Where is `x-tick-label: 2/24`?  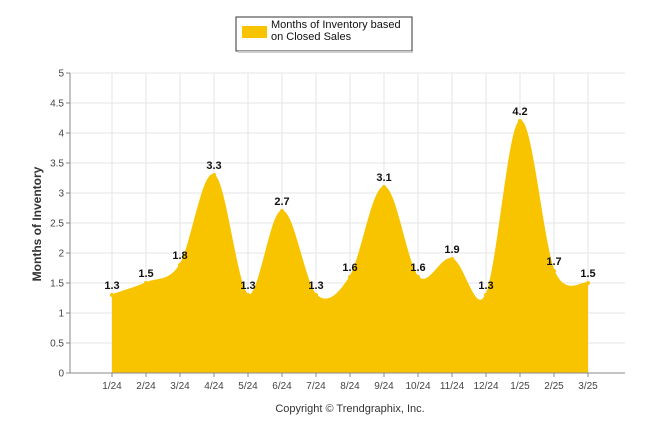
x-tick-label: 2/24 is located at coordinates (146, 386).